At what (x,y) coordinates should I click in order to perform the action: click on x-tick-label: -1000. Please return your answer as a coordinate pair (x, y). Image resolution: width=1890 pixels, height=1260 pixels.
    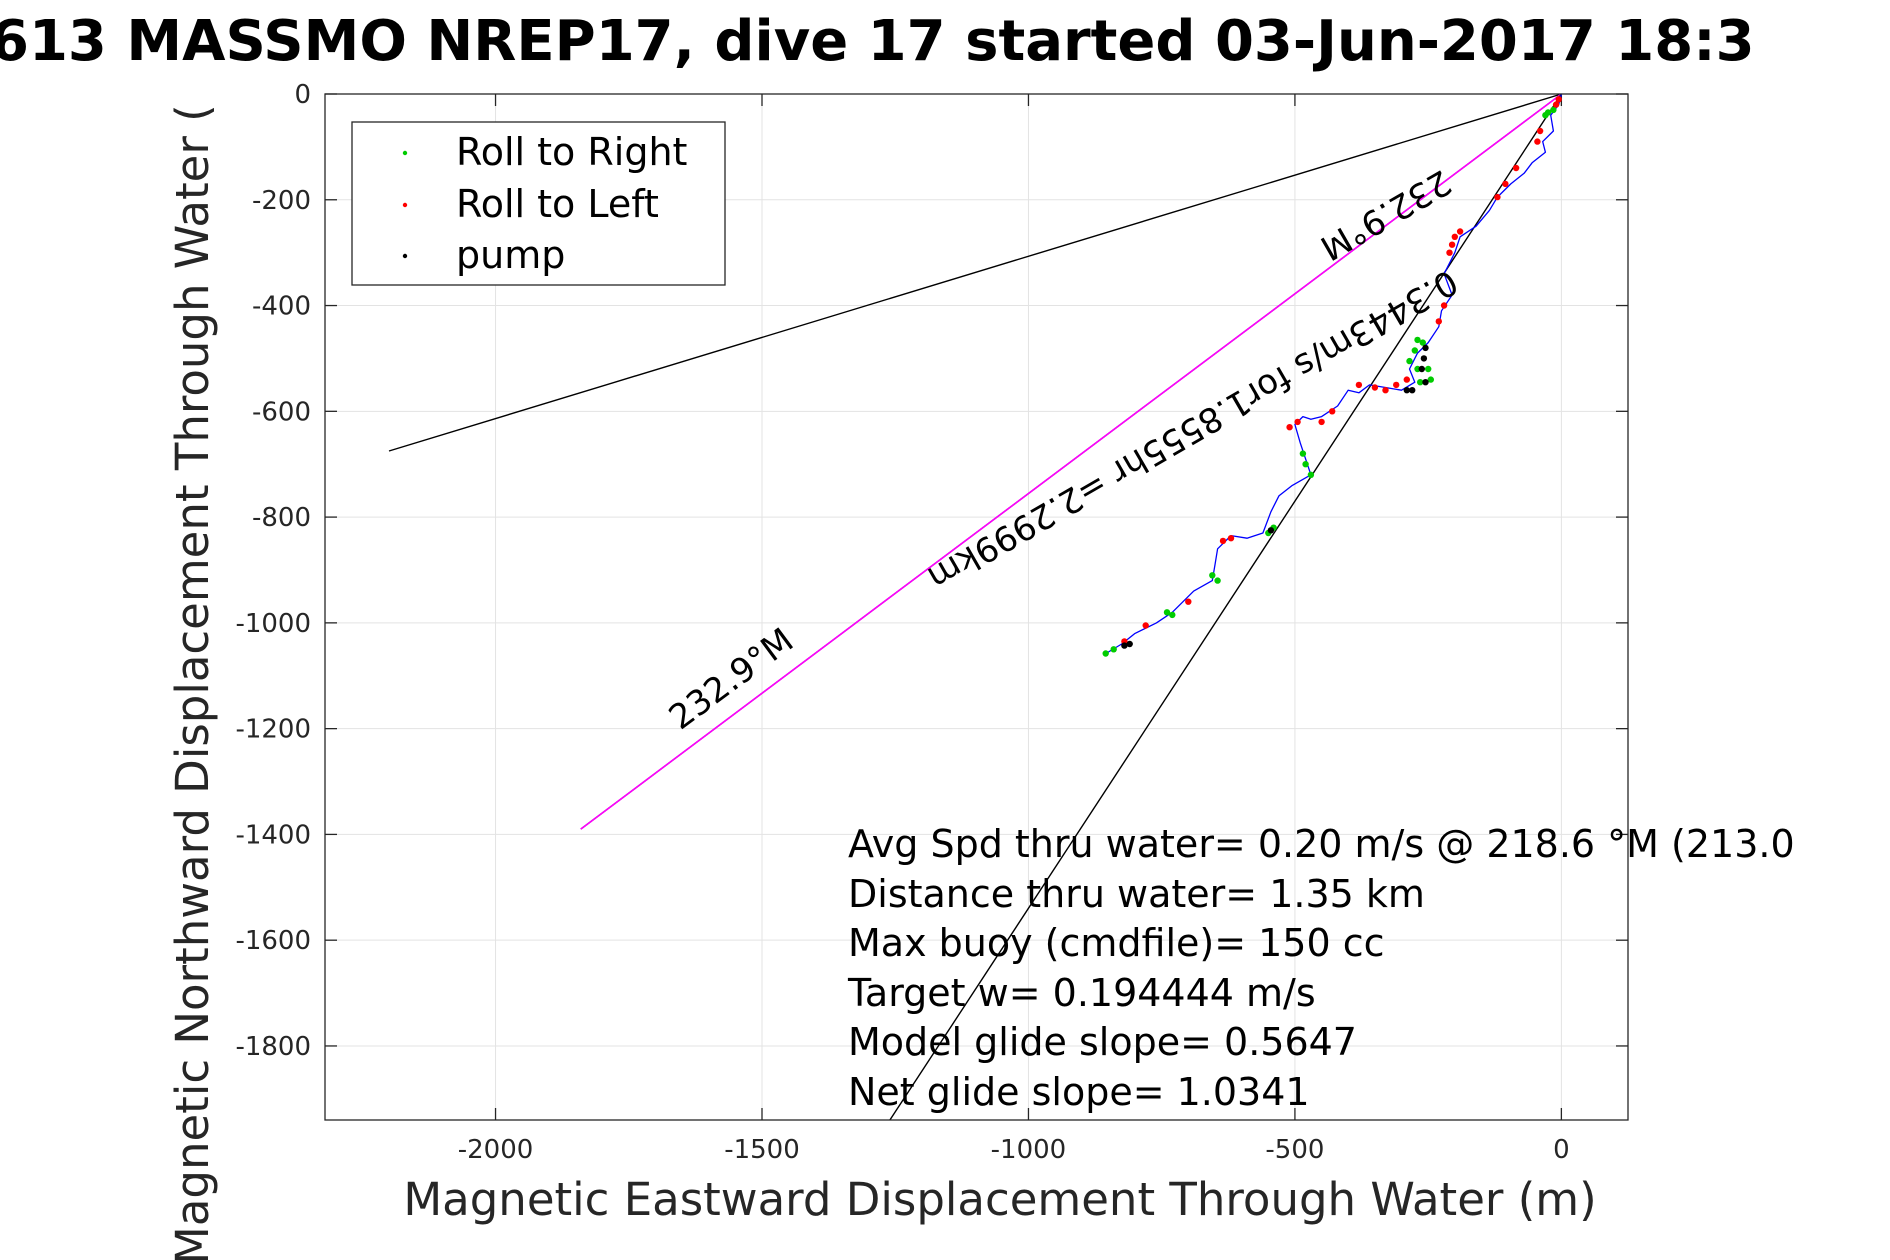
    Looking at the image, I should click on (1029, 1150).